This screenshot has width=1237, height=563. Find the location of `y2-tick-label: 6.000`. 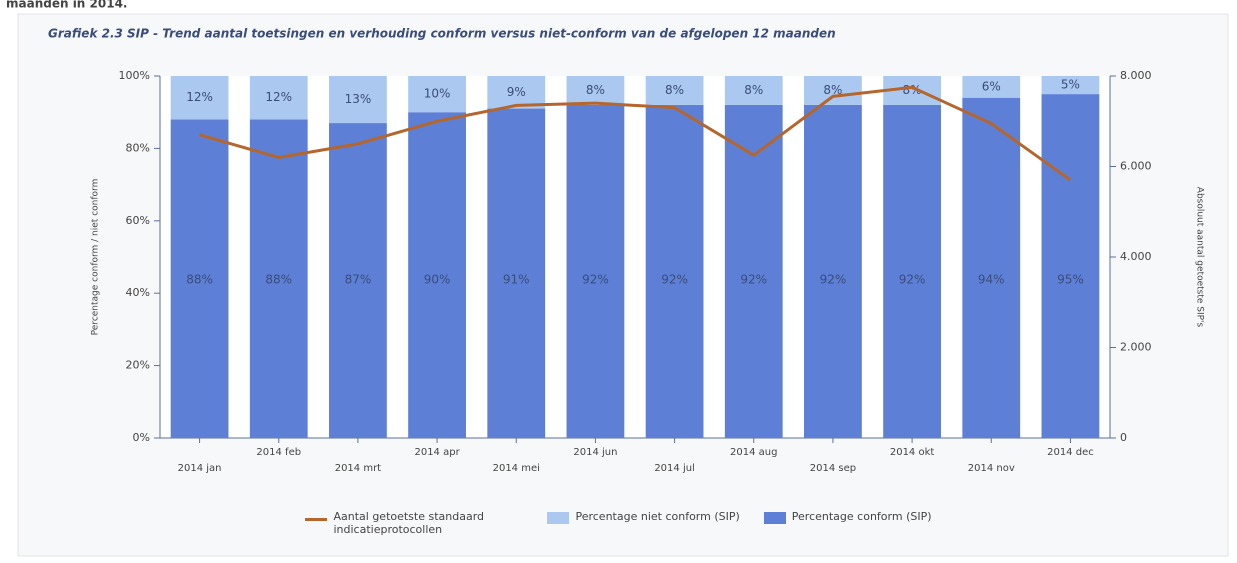

y2-tick-label: 6.000 is located at coordinates (1136, 166).